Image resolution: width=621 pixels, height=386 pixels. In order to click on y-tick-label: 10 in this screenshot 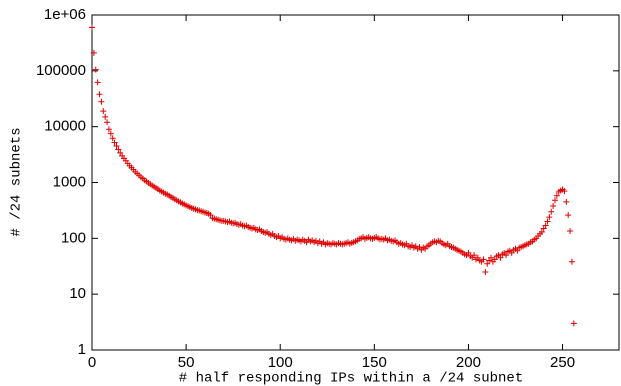, I will do `click(77, 293)`.